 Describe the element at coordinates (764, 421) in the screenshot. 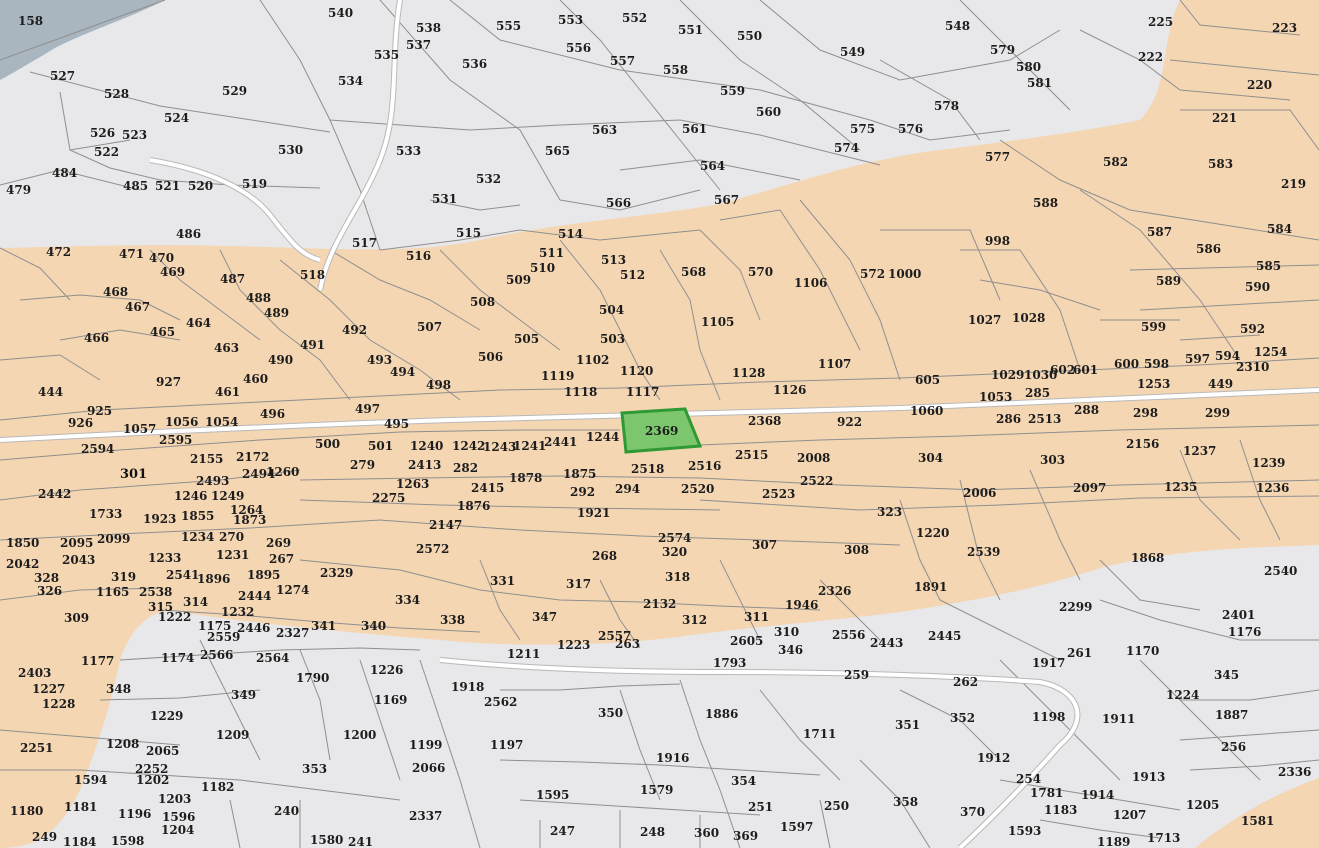

I see `parcel-label: 2368` at that location.